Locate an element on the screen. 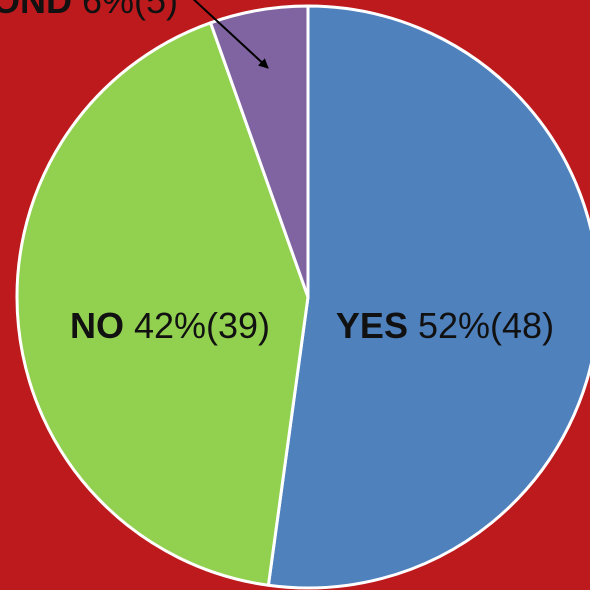  ond-leader-arrow is located at coordinates (230, 34).